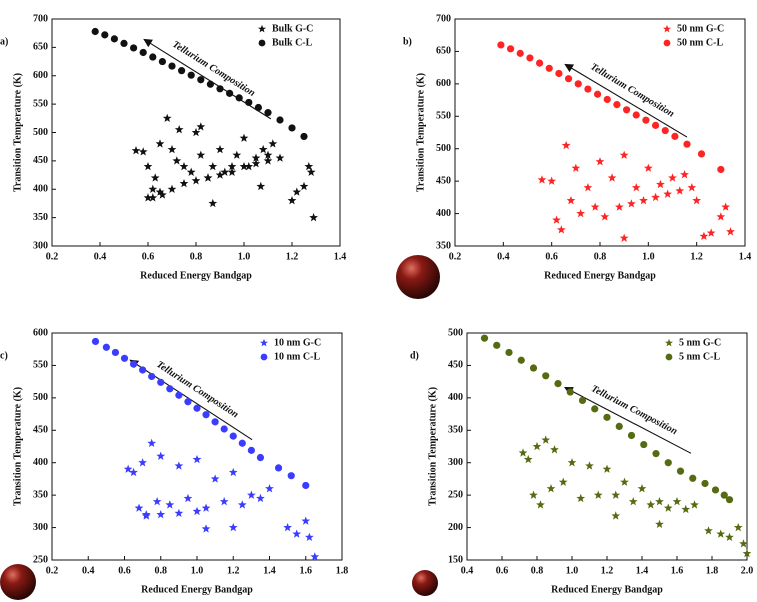 The width and height of the screenshot is (757, 602). I want to click on panel-label: a), so click(4, 41).